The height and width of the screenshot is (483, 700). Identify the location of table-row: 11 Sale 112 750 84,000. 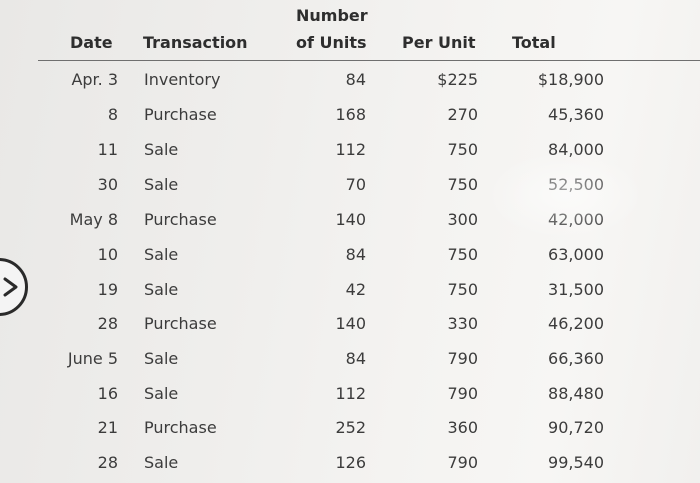
(350, 150).